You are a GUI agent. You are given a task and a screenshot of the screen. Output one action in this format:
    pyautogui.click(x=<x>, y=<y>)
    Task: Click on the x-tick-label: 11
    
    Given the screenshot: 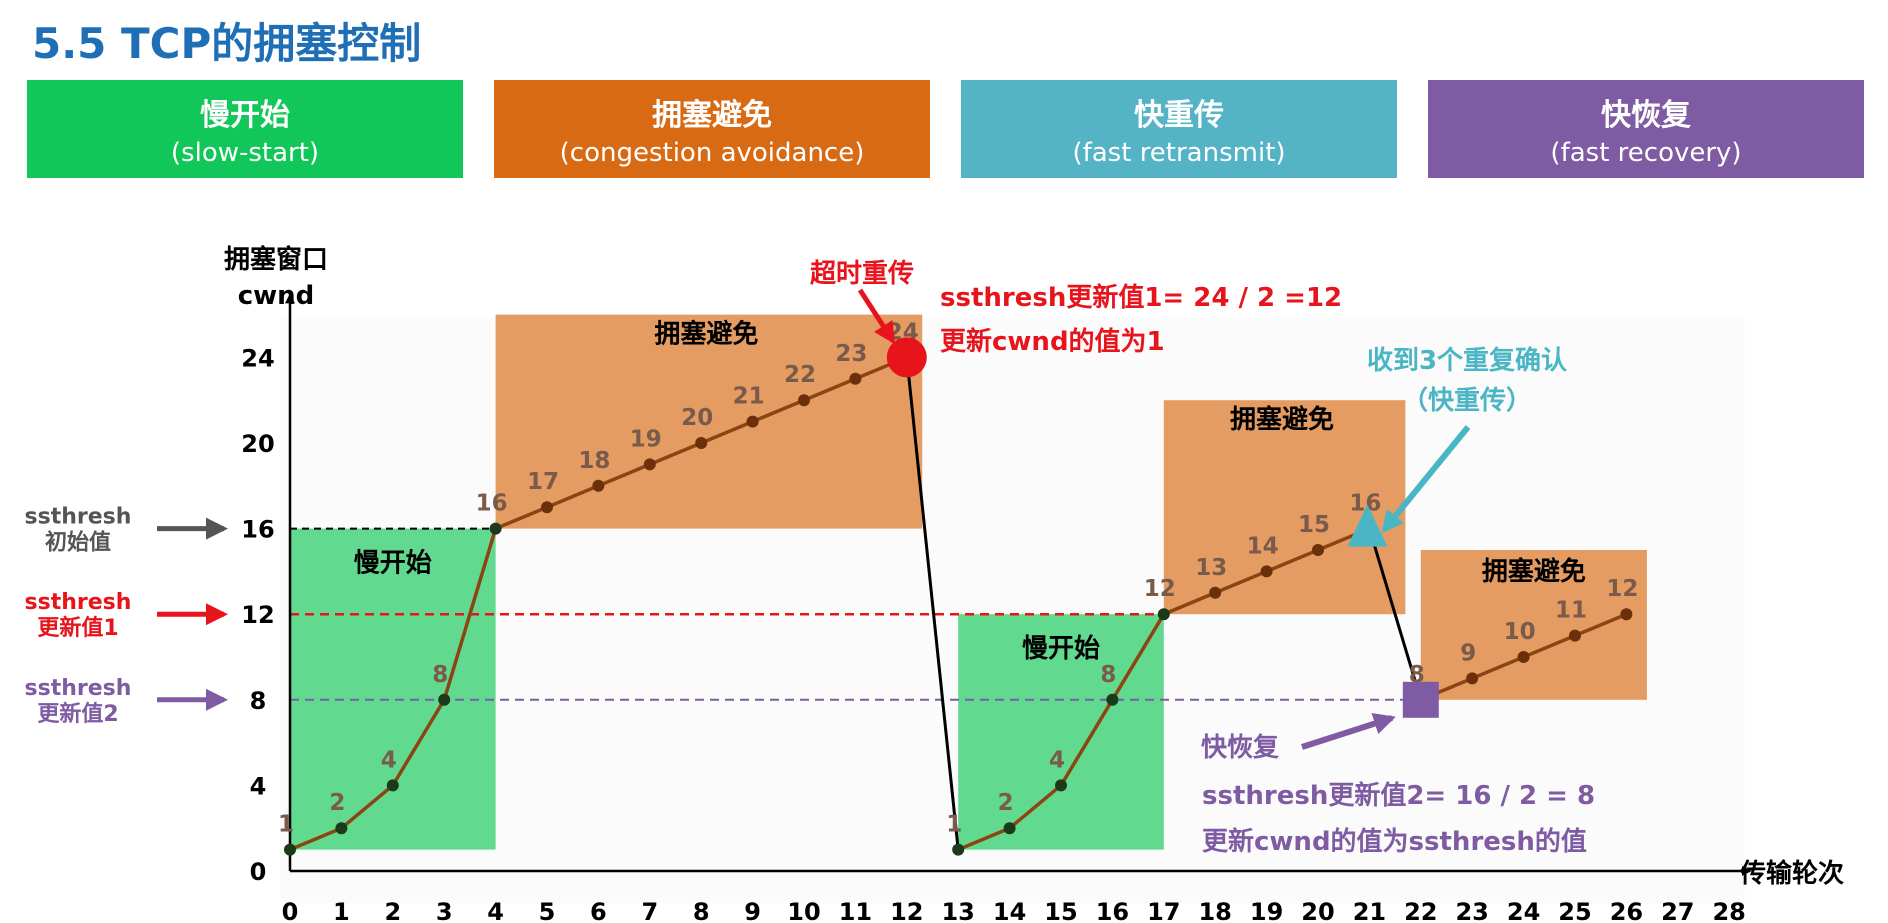 What is the action you would take?
    pyautogui.click(x=855, y=910)
    